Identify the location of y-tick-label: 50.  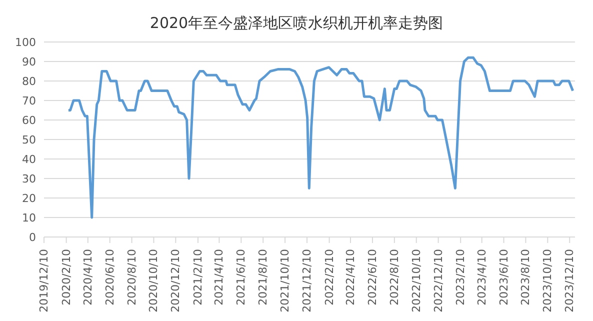
(29, 139).